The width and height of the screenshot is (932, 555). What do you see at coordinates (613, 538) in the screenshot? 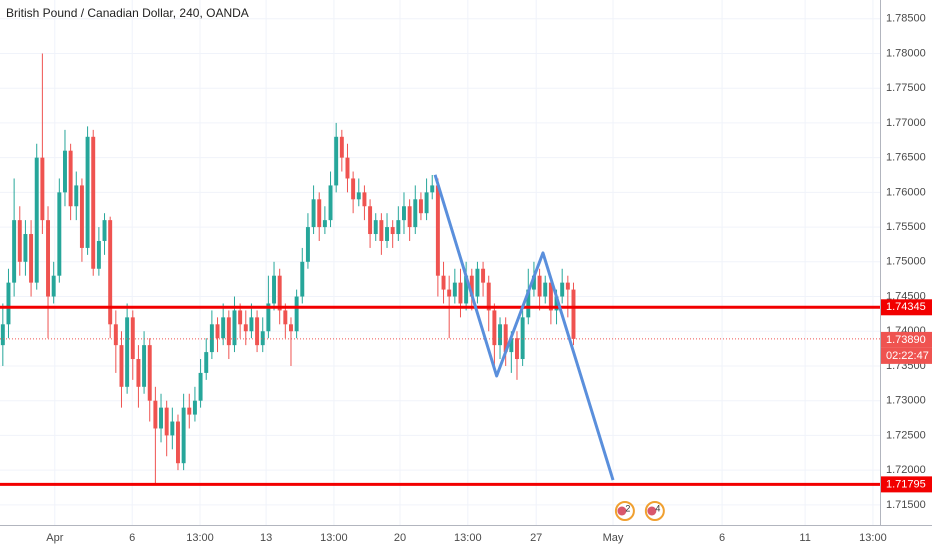
I see `x-tick-label: May` at bounding box center [613, 538].